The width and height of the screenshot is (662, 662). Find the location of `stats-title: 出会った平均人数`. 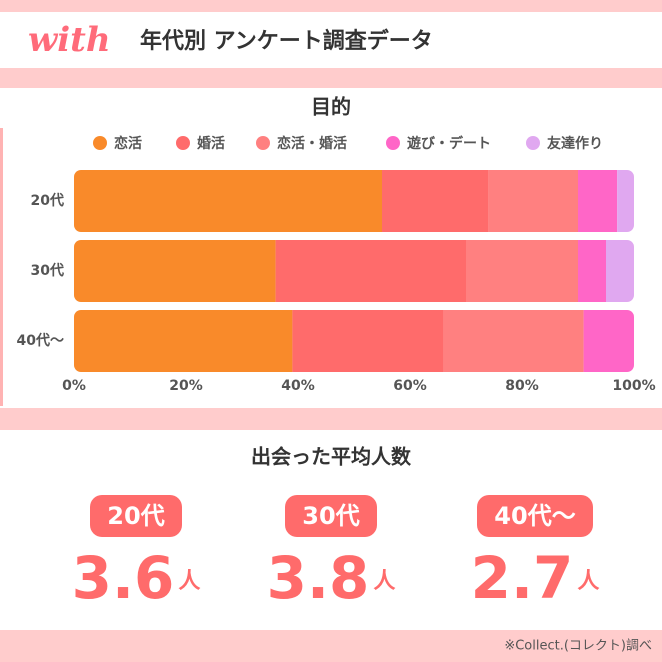

stats-title: 出会った平均人数 is located at coordinates (331, 457).